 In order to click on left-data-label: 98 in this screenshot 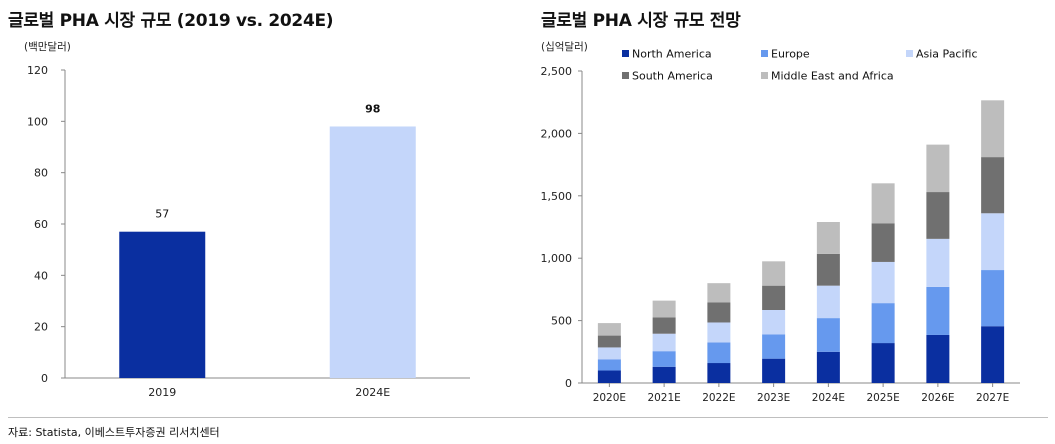, I will do `click(372, 108)`.